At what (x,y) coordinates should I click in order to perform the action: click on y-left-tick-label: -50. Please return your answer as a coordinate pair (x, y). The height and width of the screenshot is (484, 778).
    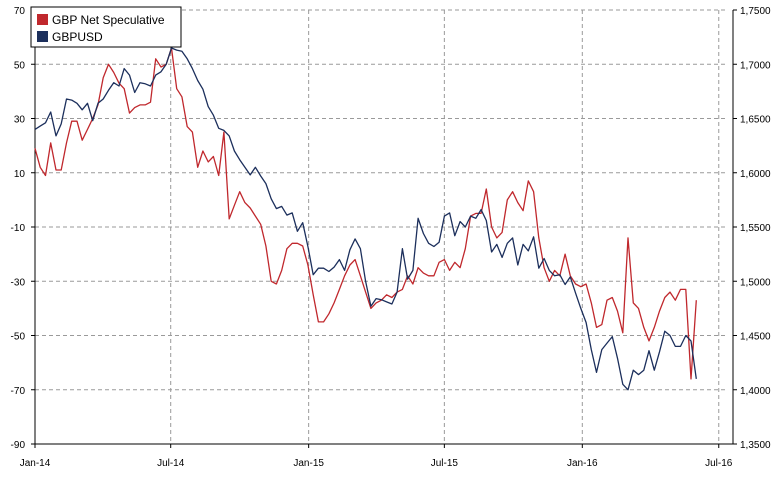
    Looking at the image, I should click on (18, 337).